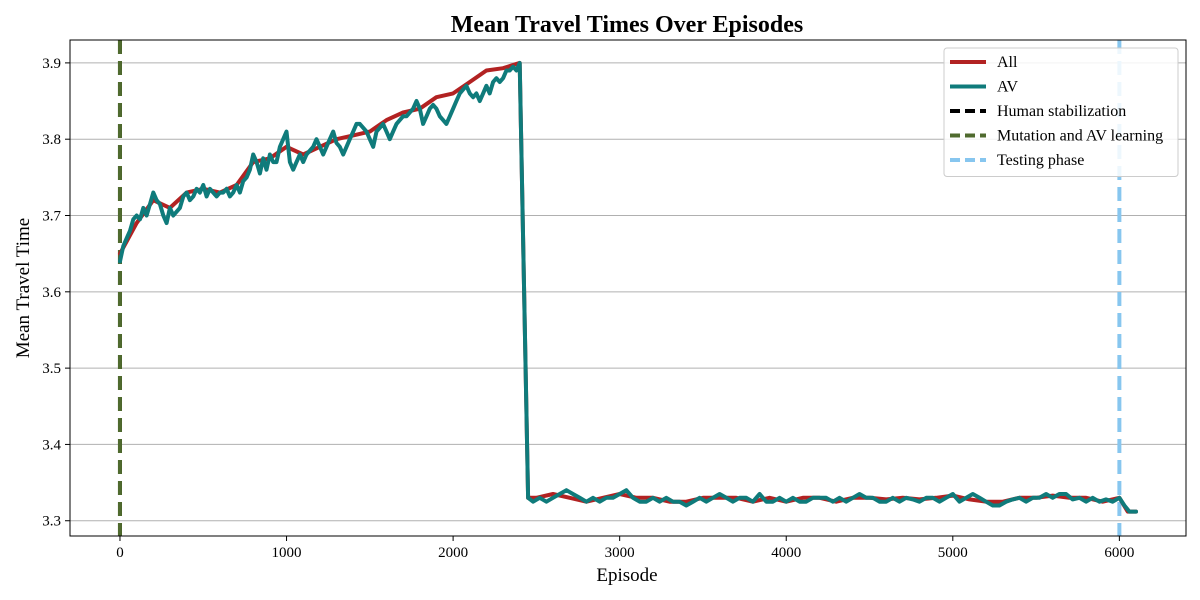 Image resolution: width=1200 pixels, height=600 pixels. Describe the element at coordinates (51, 293) in the screenshot. I see `y-tick-label-3: 3.6` at that location.